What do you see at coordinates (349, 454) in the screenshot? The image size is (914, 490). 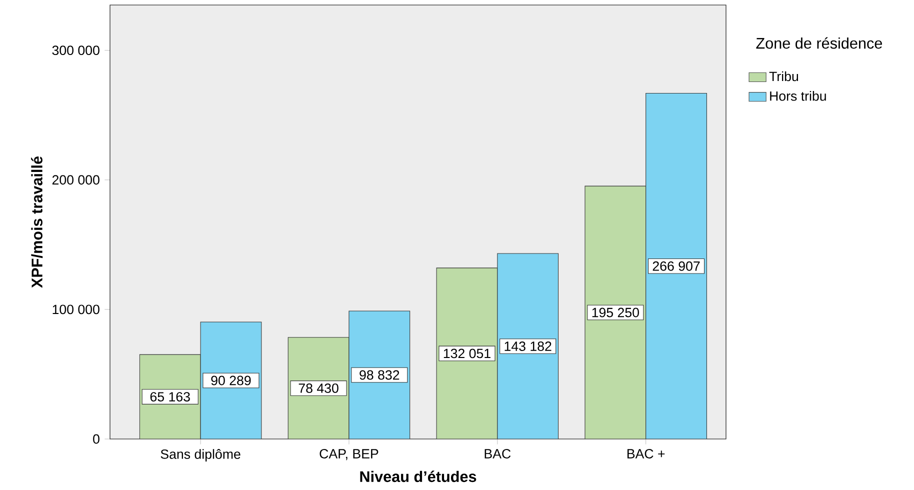 I see `x-tick-label: CAP, BEP` at bounding box center [349, 454].